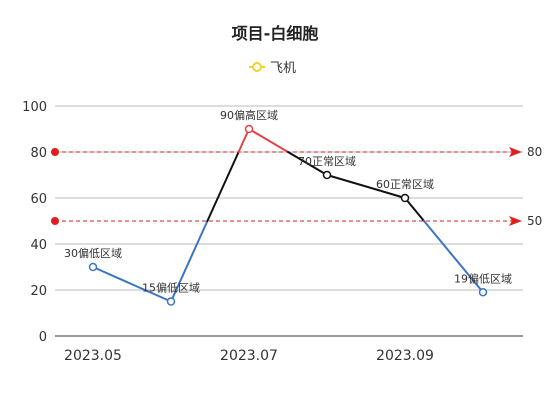  What do you see at coordinates (275, 33) in the screenshot?
I see `chart-title: 项目-白细胞` at bounding box center [275, 33].